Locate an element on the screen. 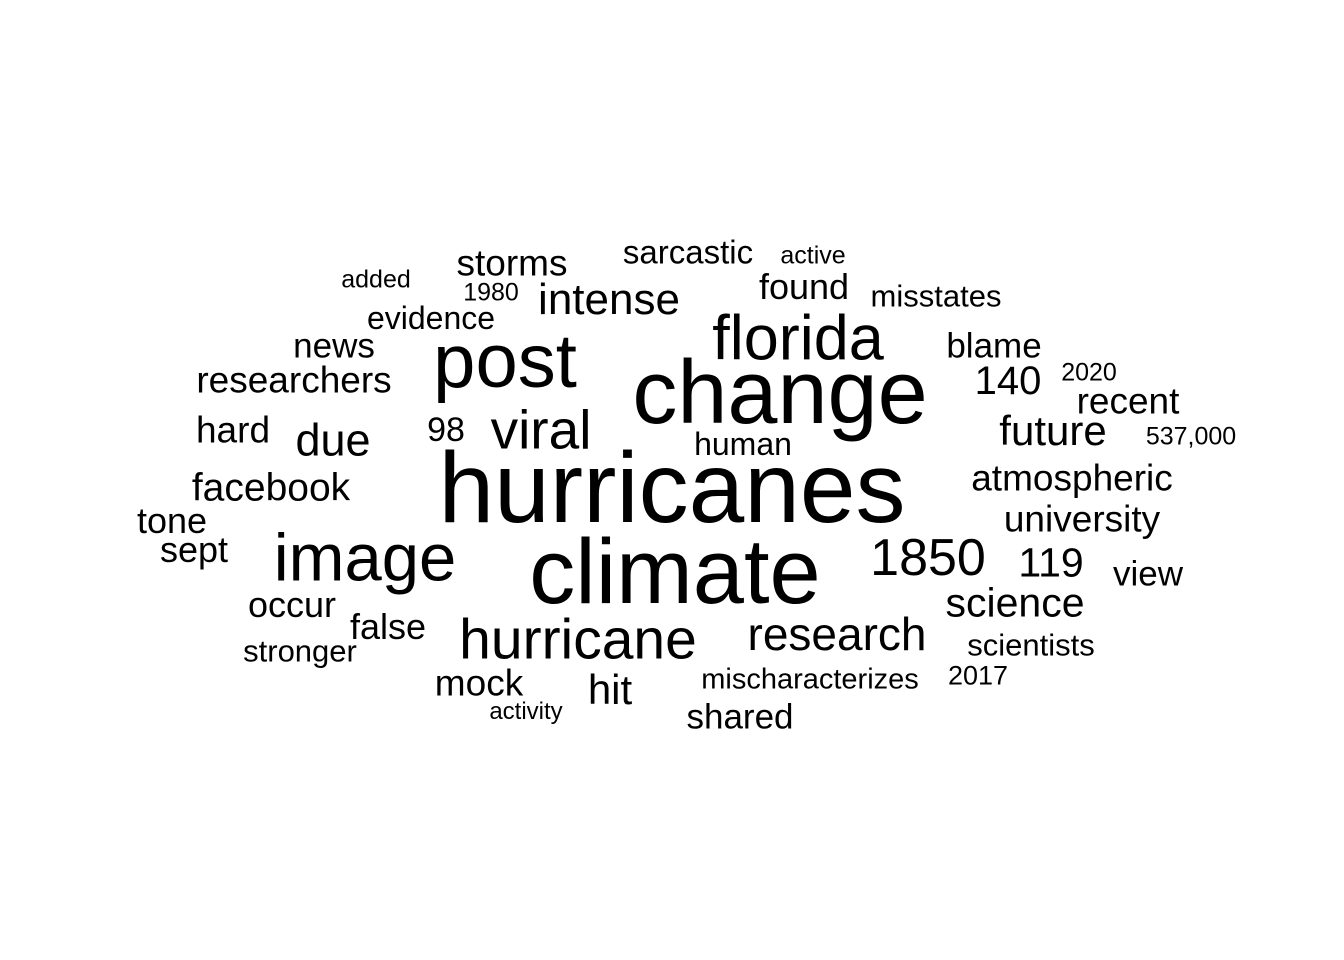 Image resolution: width=1344 pixels, height=960 pixels. word-added: added is located at coordinates (376, 279).